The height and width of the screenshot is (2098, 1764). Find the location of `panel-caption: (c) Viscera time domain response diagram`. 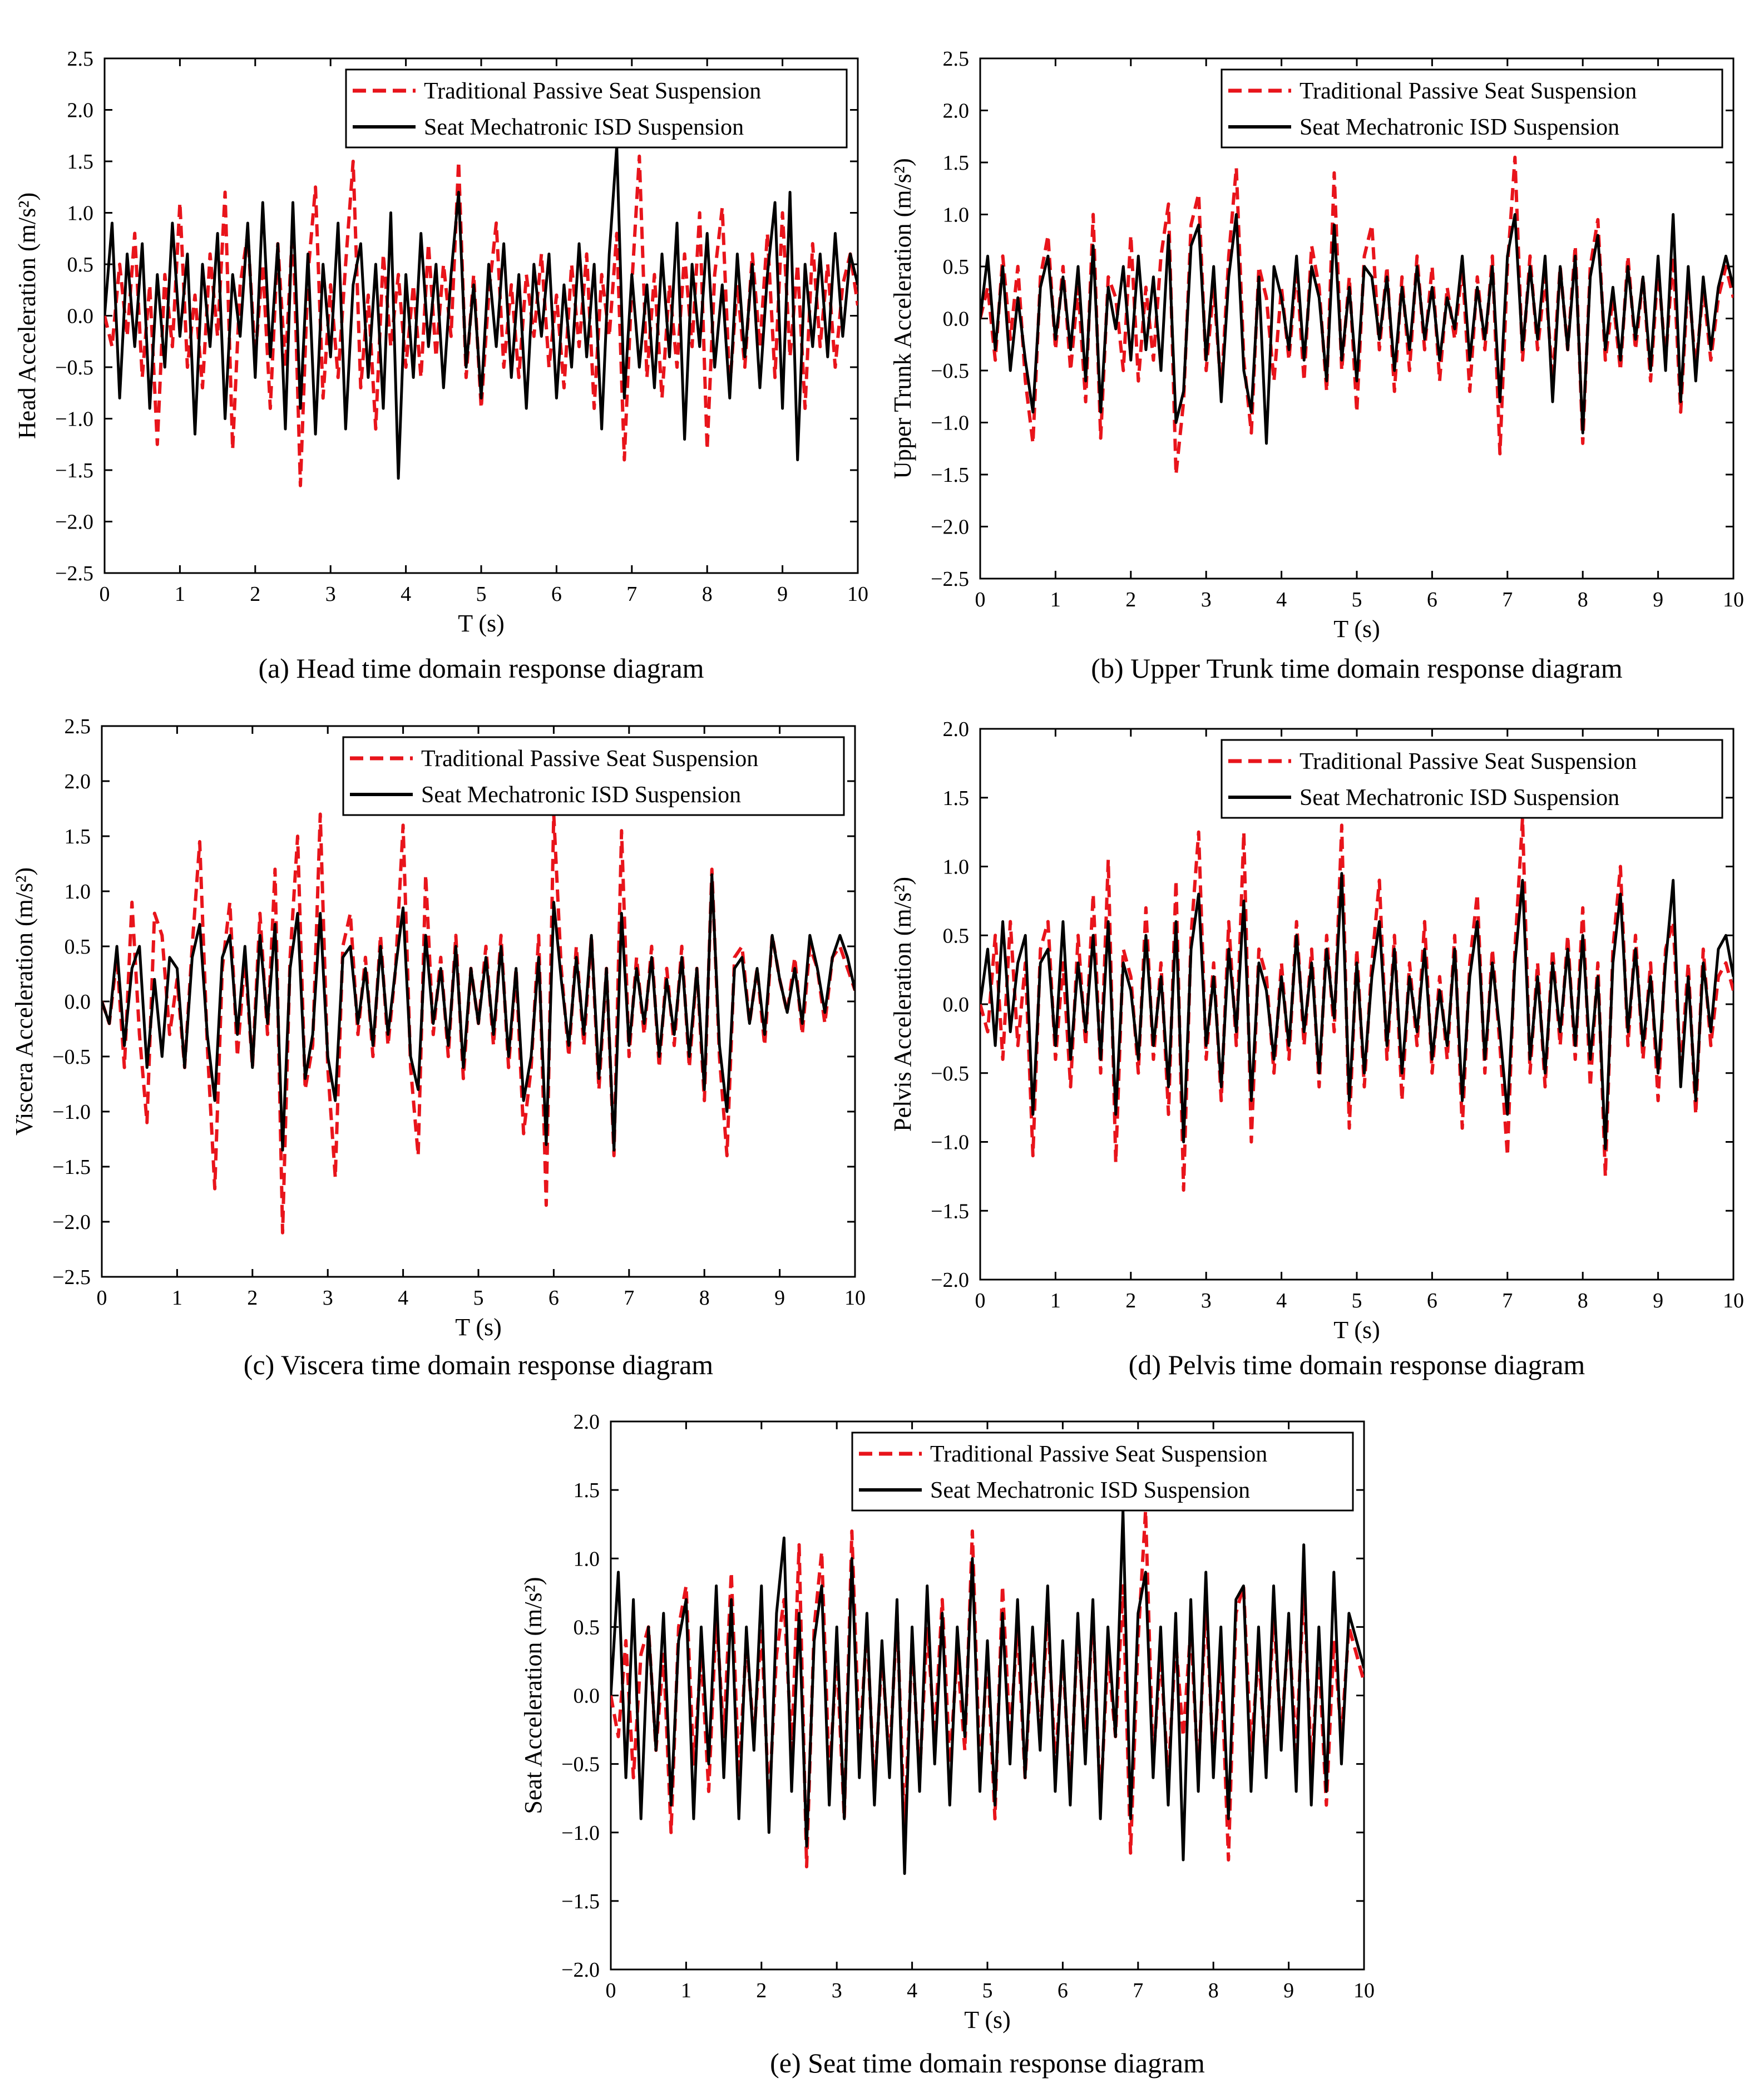

panel-caption: (c) Viscera time domain response diagram is located at coordinates (478, 1364).